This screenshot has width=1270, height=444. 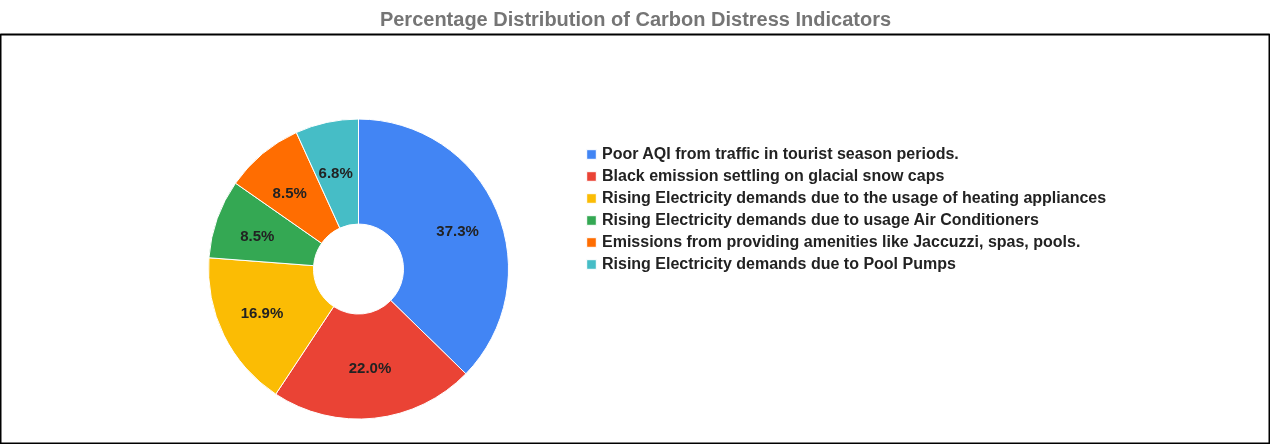 What do you see at coordinates (854, 198) in the screenshot?
I see `legend-label: Rising Electricity demands due to the usage of heating appliances` at bounding box center [854, 198].